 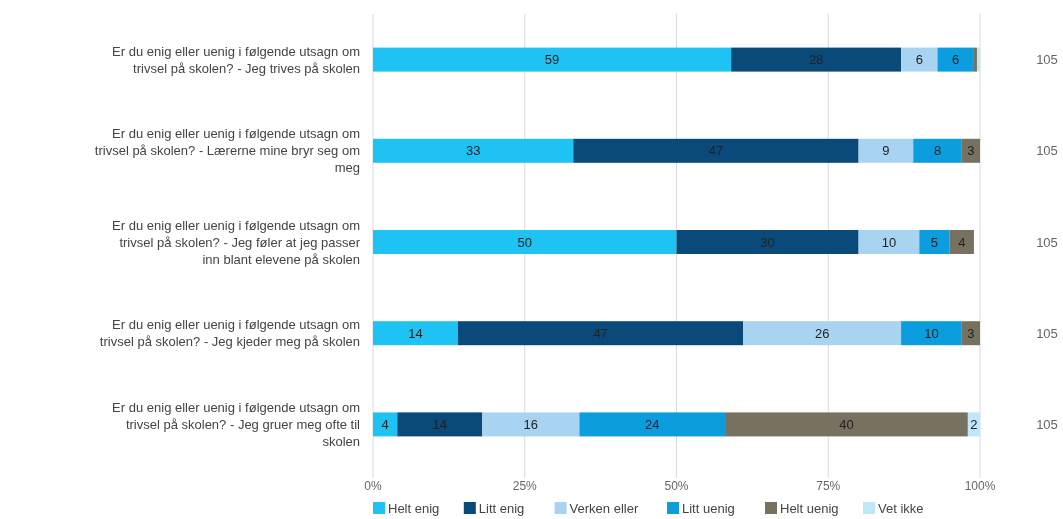 I want to click on data-label: 26, so click(x=822, y=333).